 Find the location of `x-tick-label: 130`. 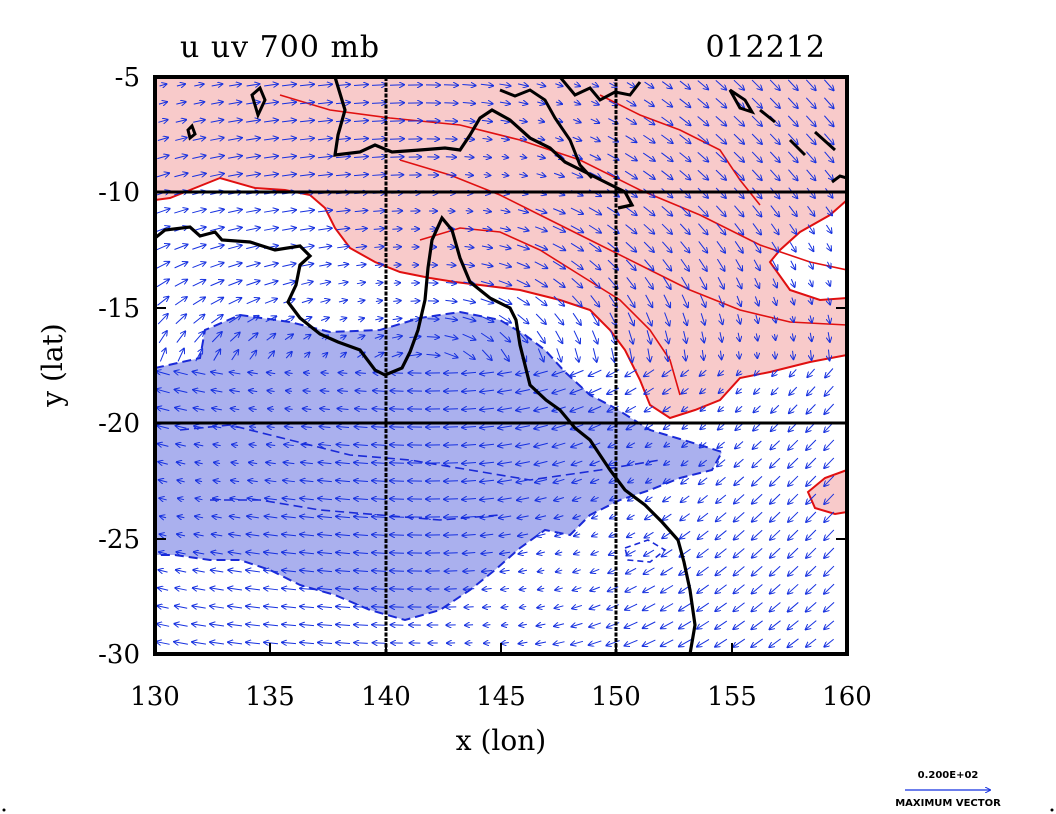

x-tick-label: 130 is located at coordinates (155, 697).